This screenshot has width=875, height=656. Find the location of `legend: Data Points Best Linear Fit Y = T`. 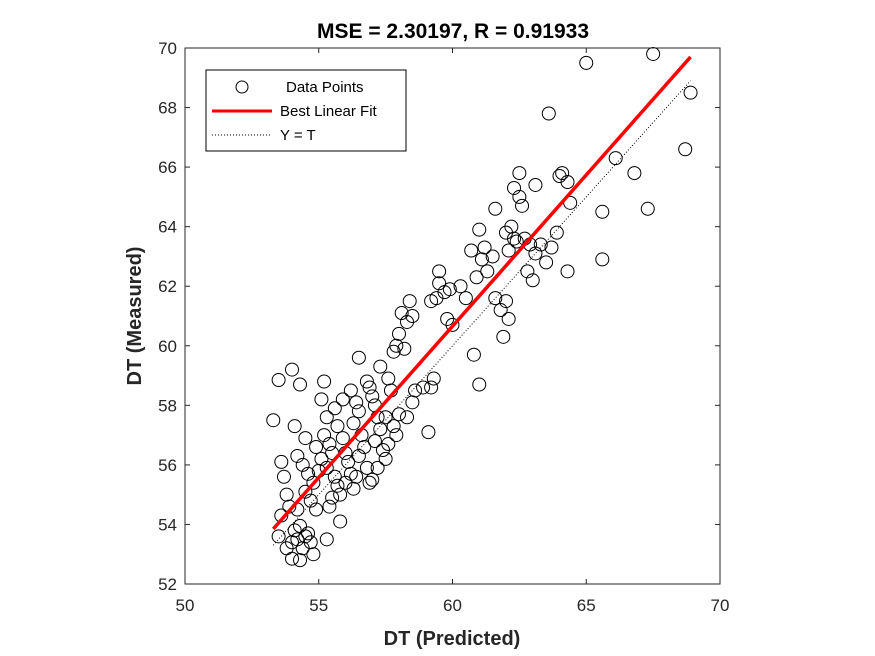

legend: Data Points Best Linear Fit Y = T is located at coordinates (306, 110).